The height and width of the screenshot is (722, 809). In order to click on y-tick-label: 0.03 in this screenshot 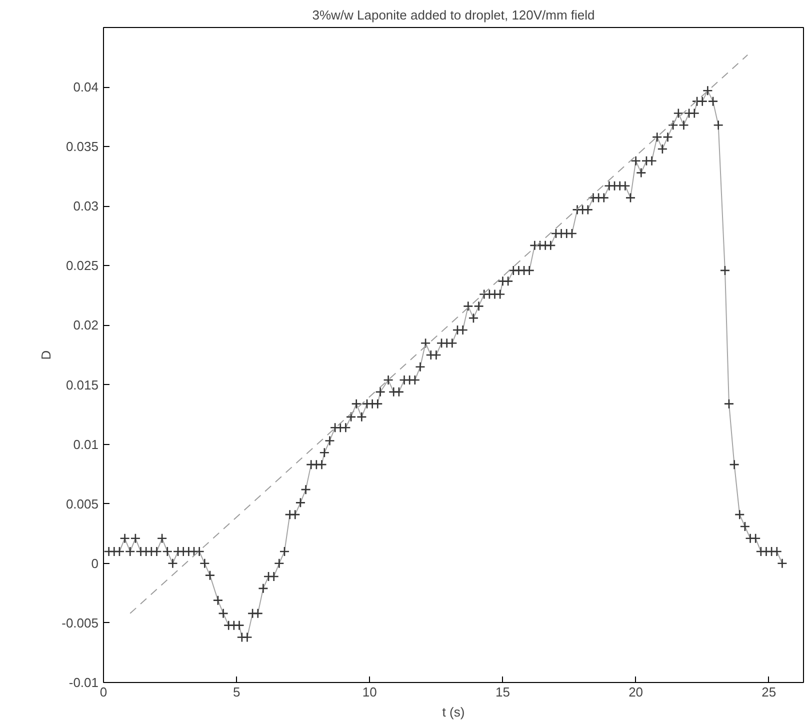, I will do `click(86, 206)`.